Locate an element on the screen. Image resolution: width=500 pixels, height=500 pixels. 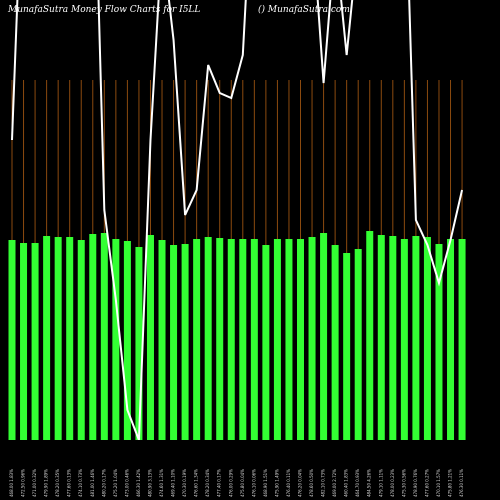
x-tick-label: 478.20 0.35% is located at coordinates (57, 483).